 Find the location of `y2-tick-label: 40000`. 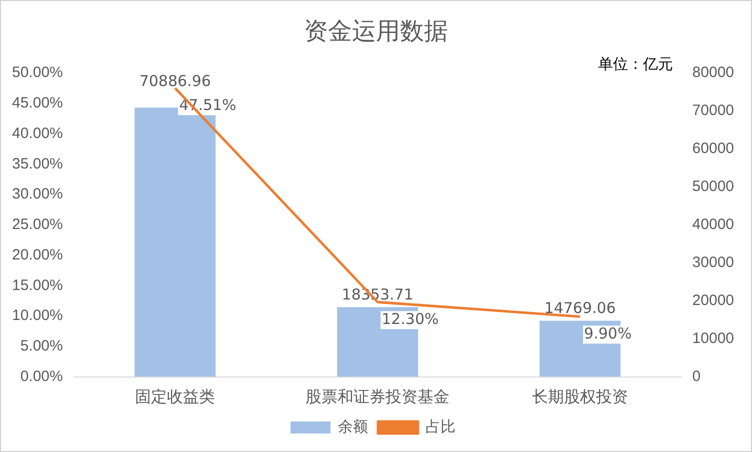

y2-tick-label: 40000 is located at coordinates (713, 225).